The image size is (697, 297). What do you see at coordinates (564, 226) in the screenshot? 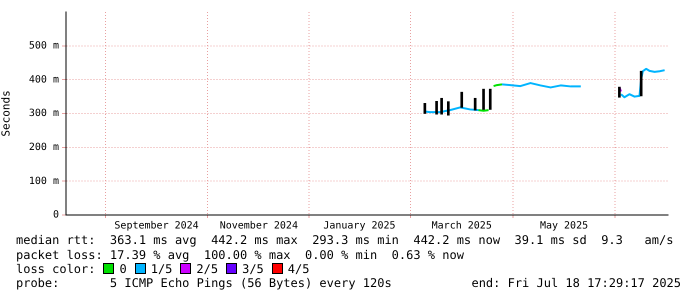
I see `x-tick-label: May 2025` at bounding box center [564, 226].